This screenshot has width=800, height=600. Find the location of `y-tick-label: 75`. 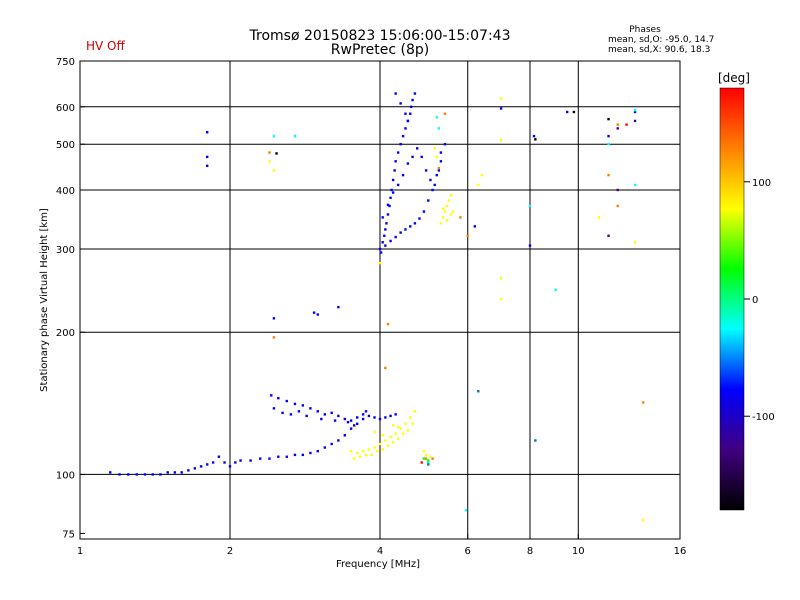

y-tick-label: 75 is located at coordinates (68, 534).